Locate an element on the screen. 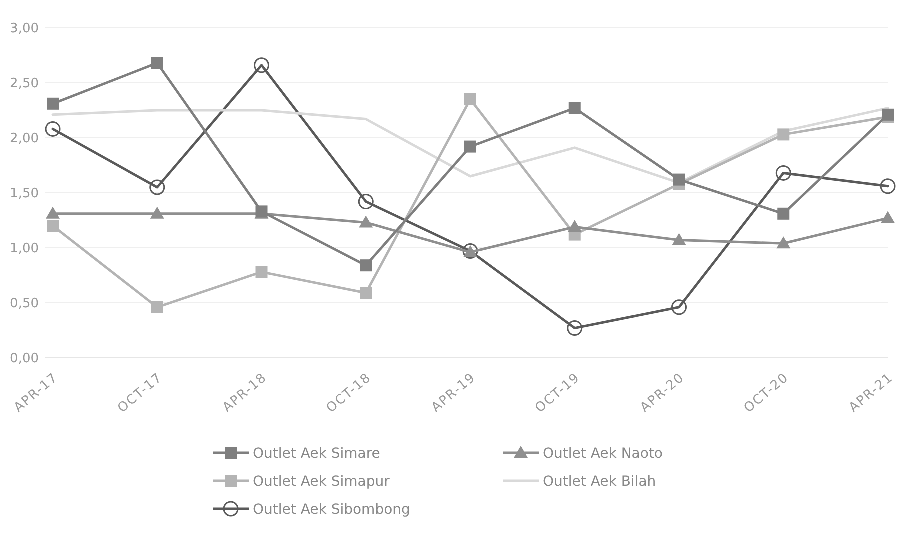 The height and width of the screenshot is (557, 906). y-tick-label: 2,50 is located at coordinates (24, 84).